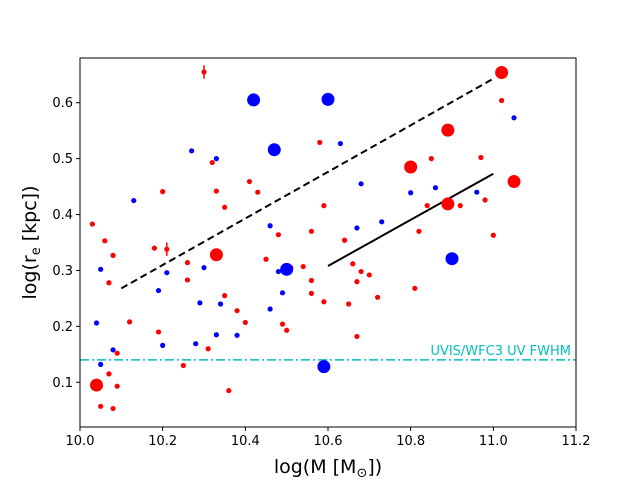  I want to click on y-tick-label: 0.3, so click(62, 271).